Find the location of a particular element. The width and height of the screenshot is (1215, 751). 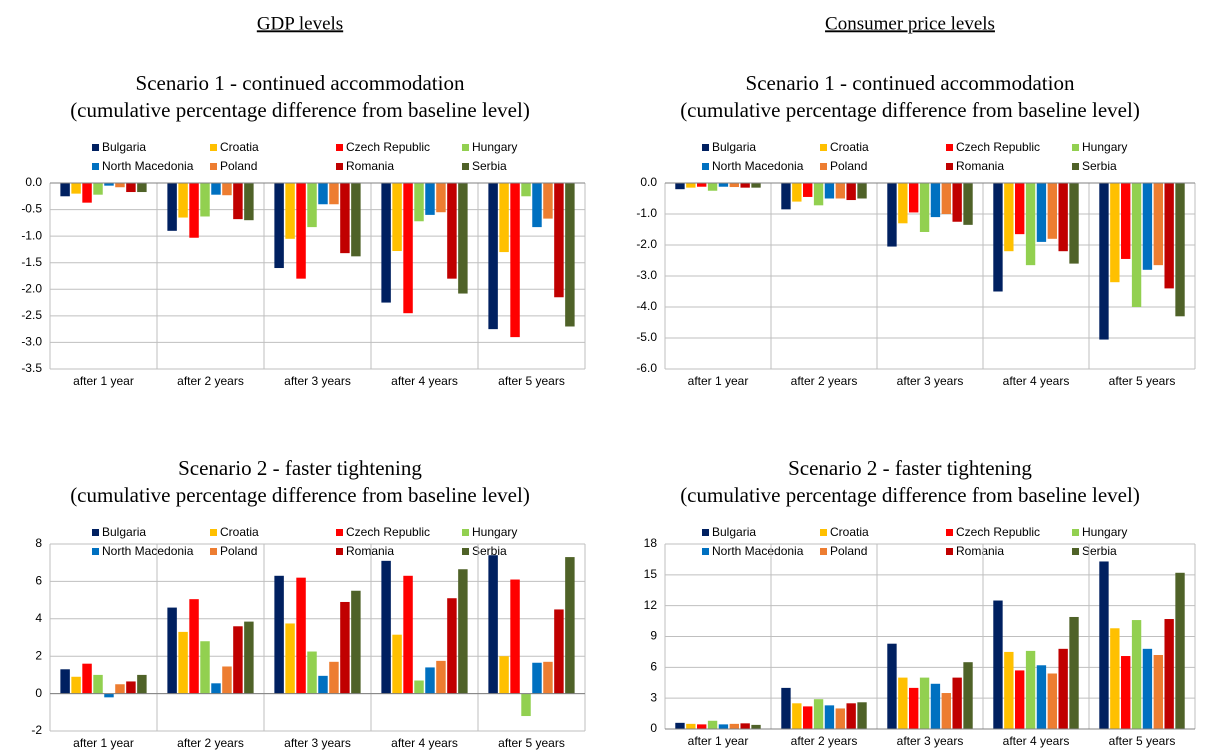

legend-label: Poland is located at coordinates (848, 166).